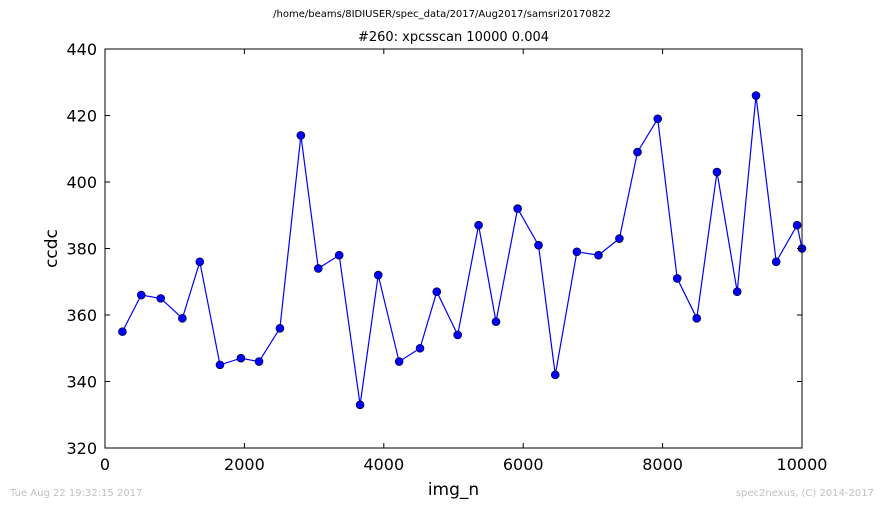 Image resolution: width=884 pixels, height=509 pixels. Describe the element at coordinates (802, 464) in the screenshot. I see `x-tick-label: 10000` at that location.